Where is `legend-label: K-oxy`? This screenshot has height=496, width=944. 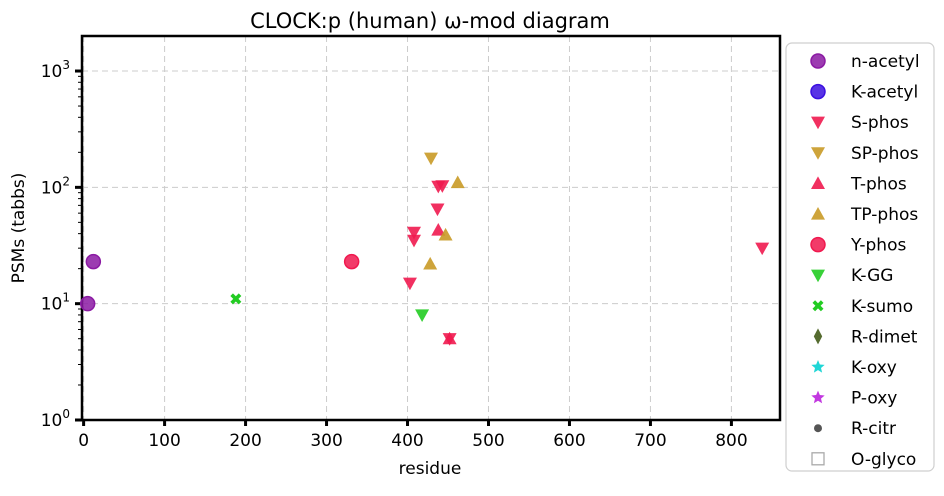 legend-label: K-oxy is located at coordinates (874, 368).